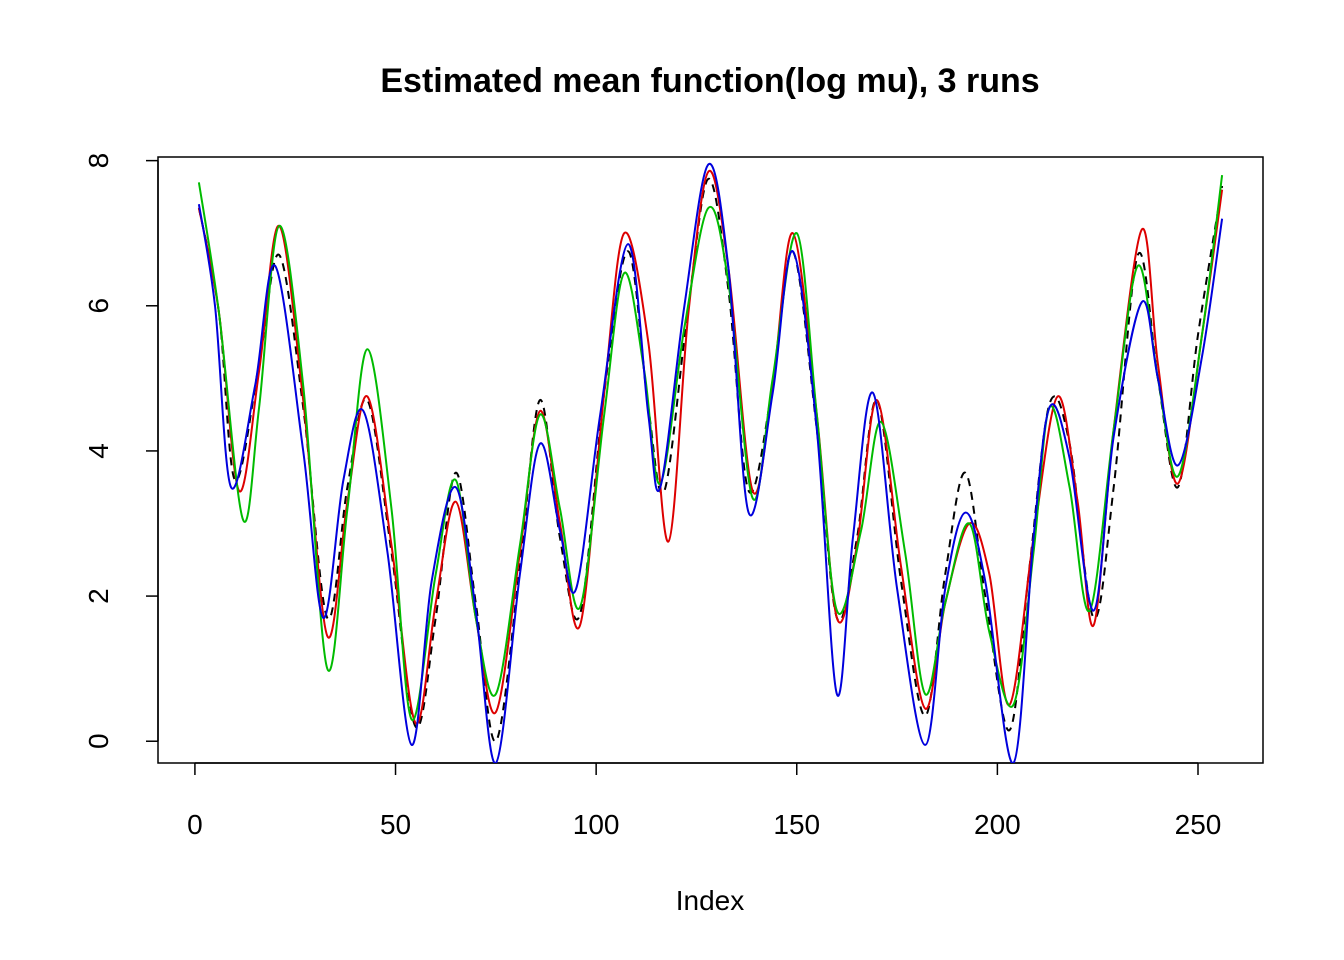 The image size is (1344, 960). I want to click on y-tick-label-6: 6, so click(98, 306).